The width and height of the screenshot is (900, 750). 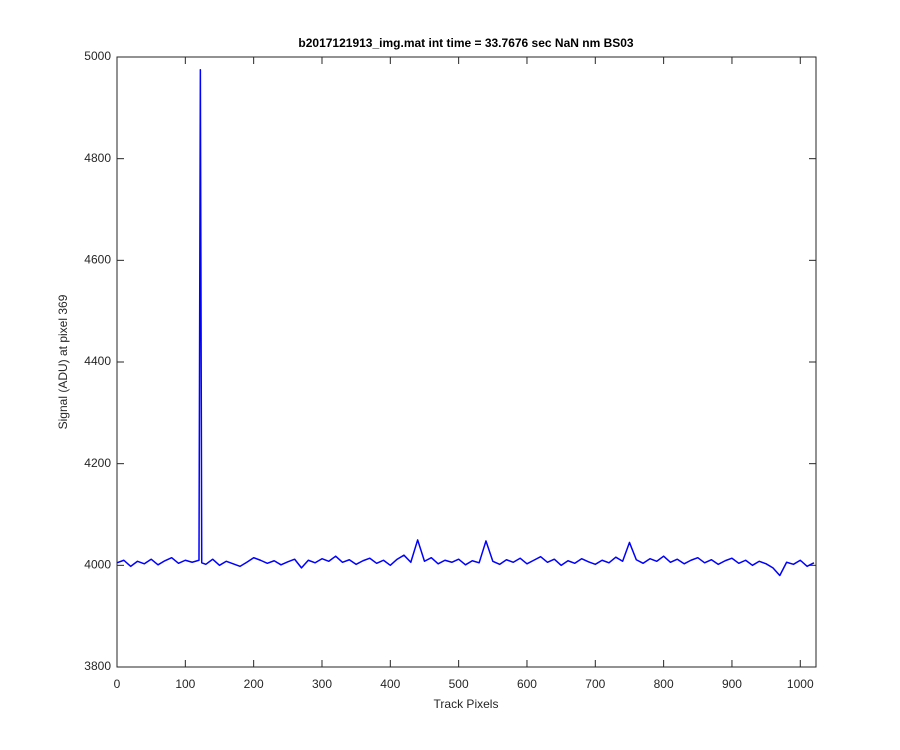 What do you see at coordinates (97, 463) in the screenshot?
I see `y-tick-label: 4200` at bounding box center [97, 463].